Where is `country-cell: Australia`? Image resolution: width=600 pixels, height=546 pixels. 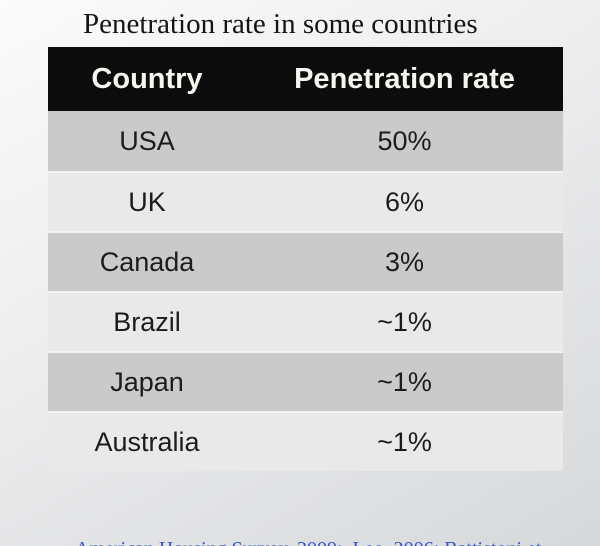
country-cell: Australia is located at coordinates (147, 441).